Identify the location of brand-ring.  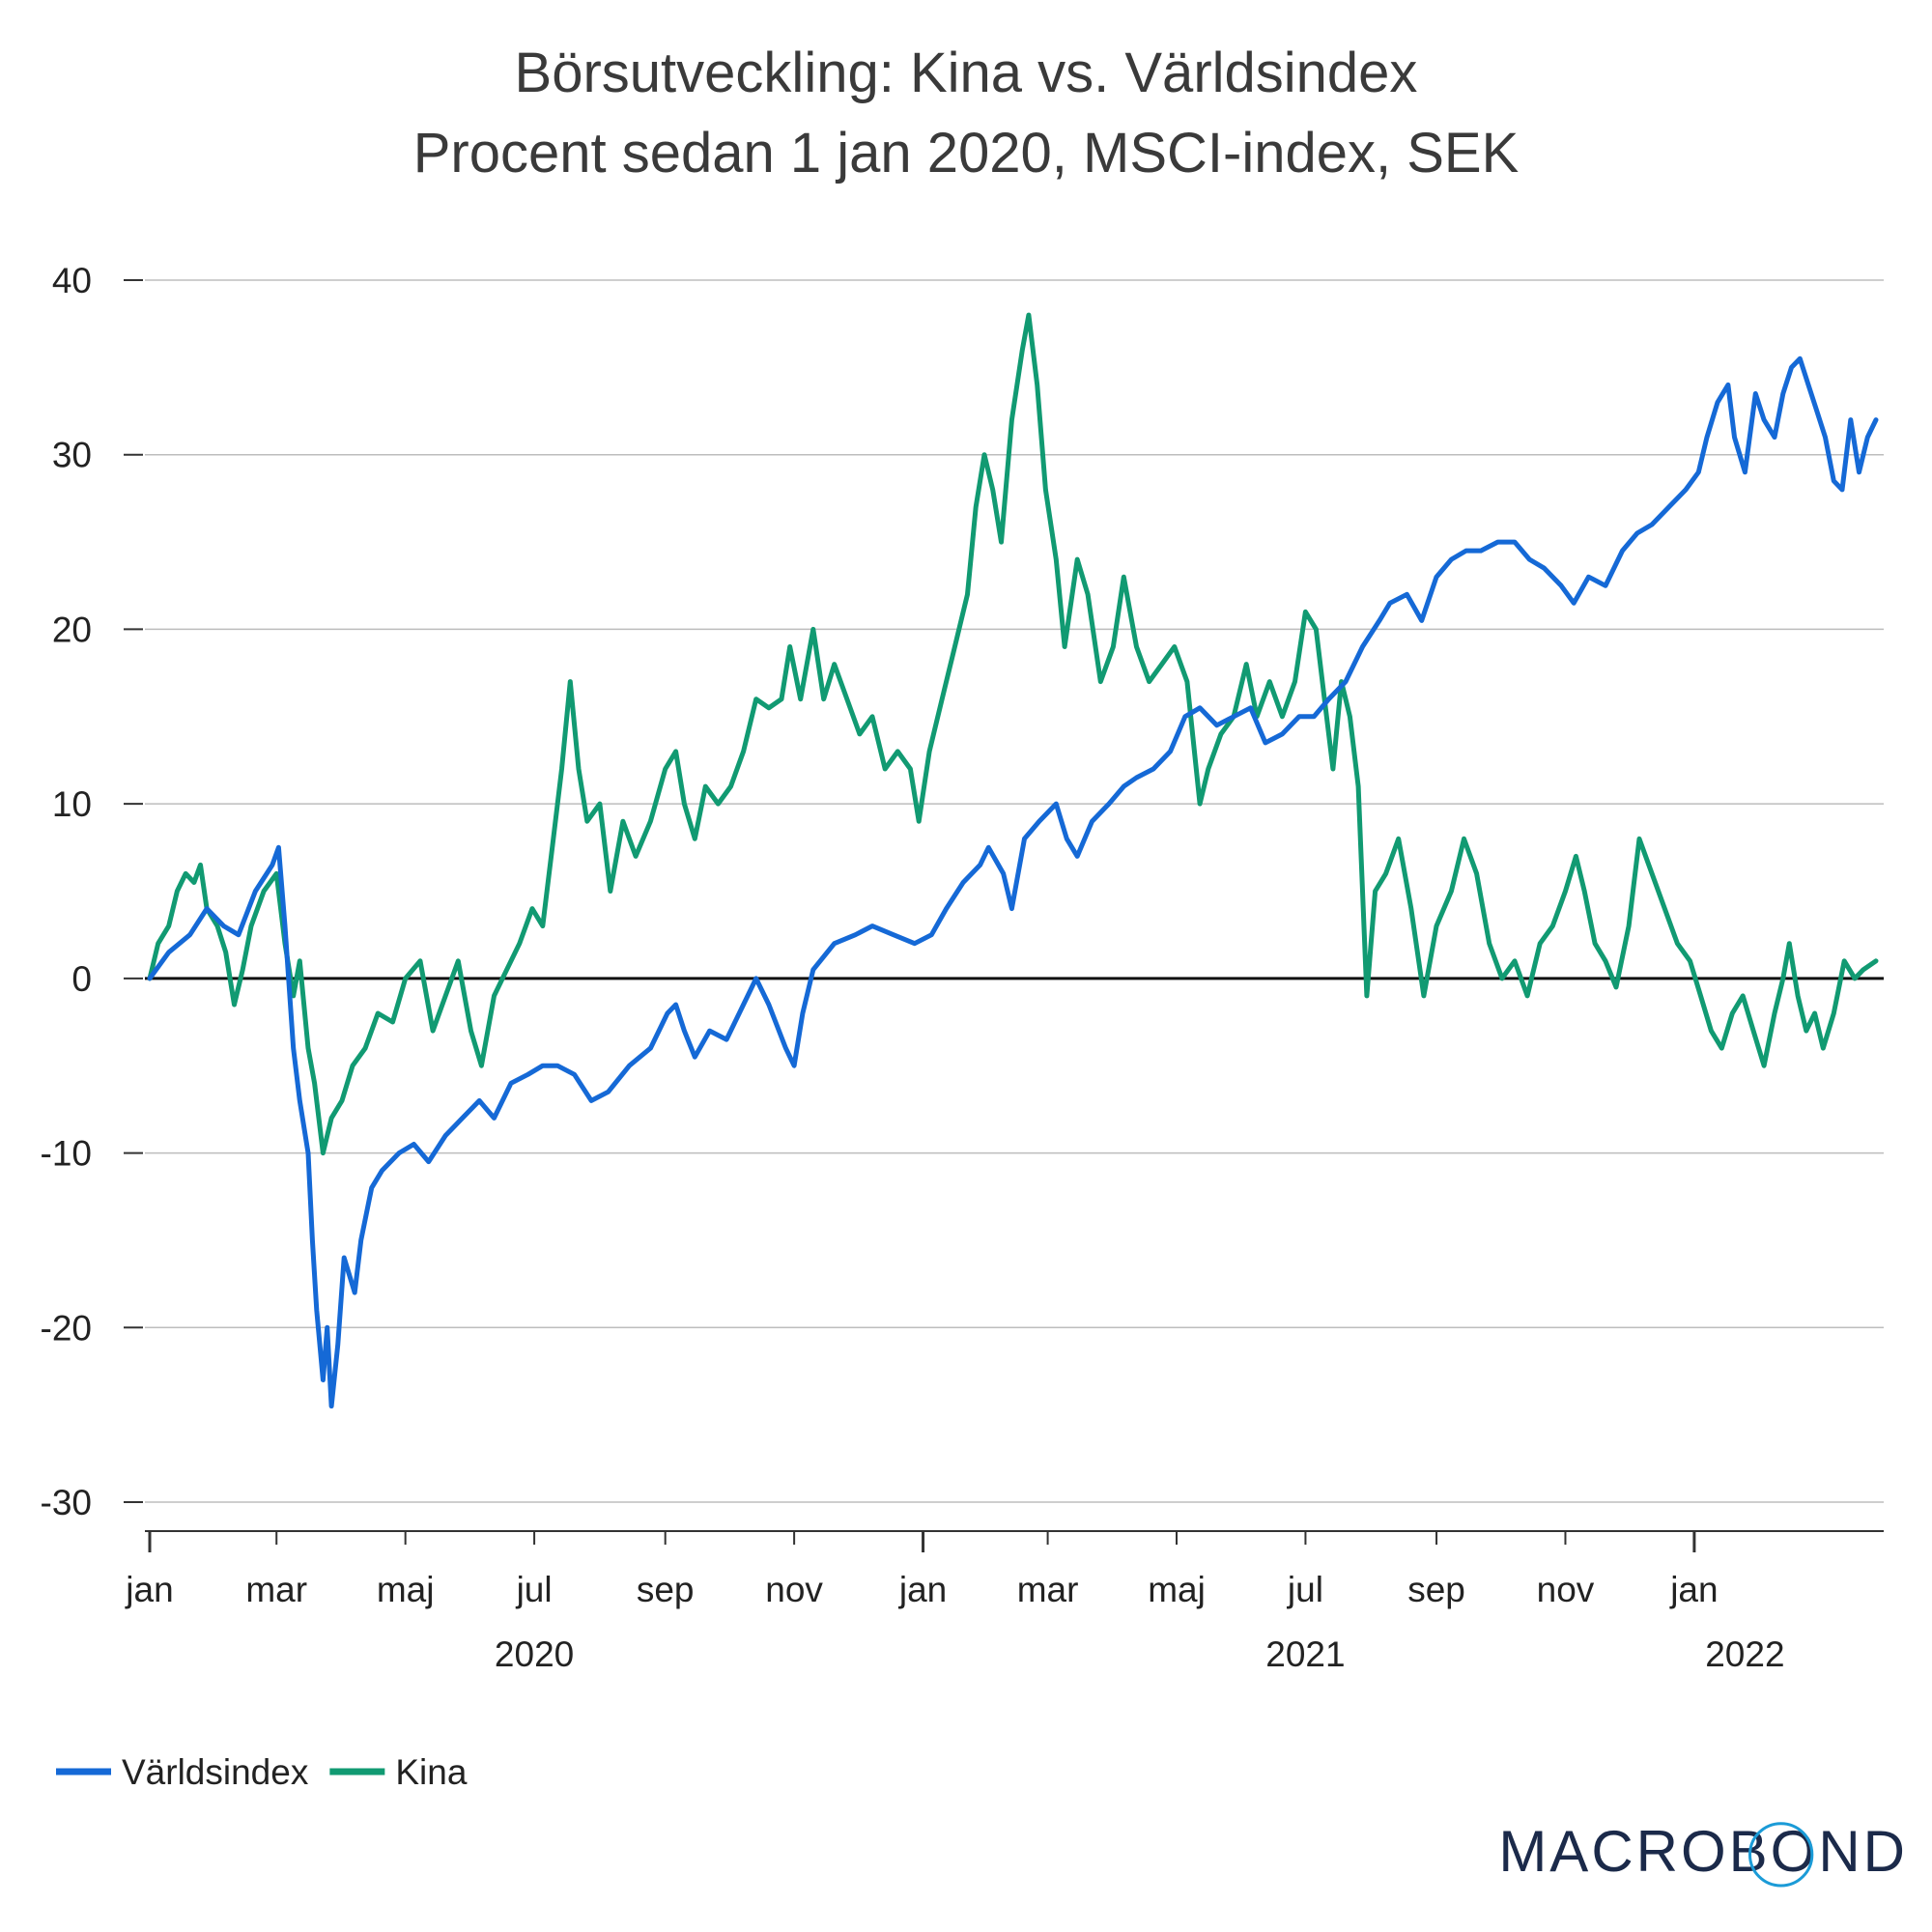
(1780, 1855).